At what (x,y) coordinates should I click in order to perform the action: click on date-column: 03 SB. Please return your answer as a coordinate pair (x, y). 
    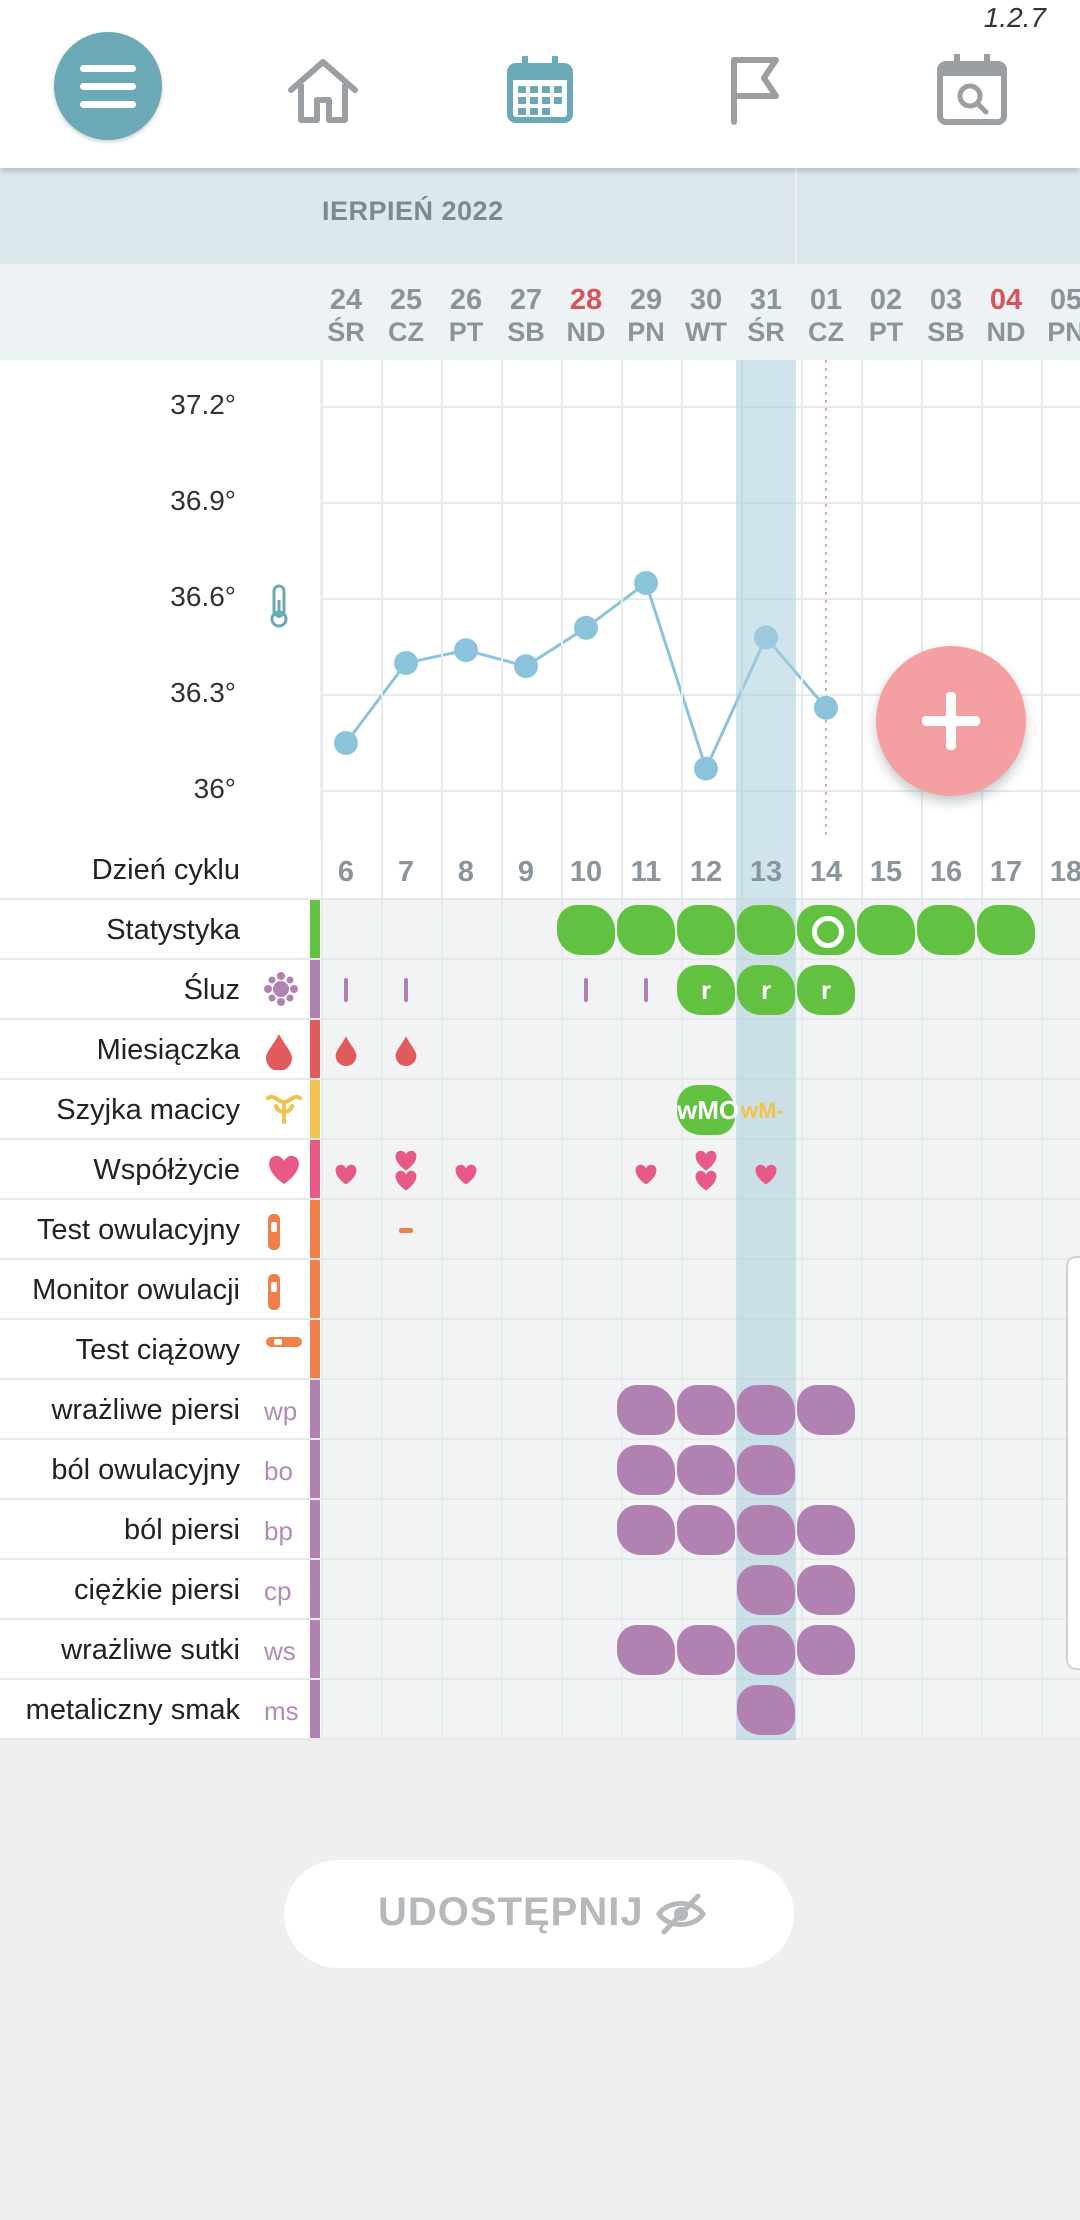
    Looking at the image, I should click on (946, 316).